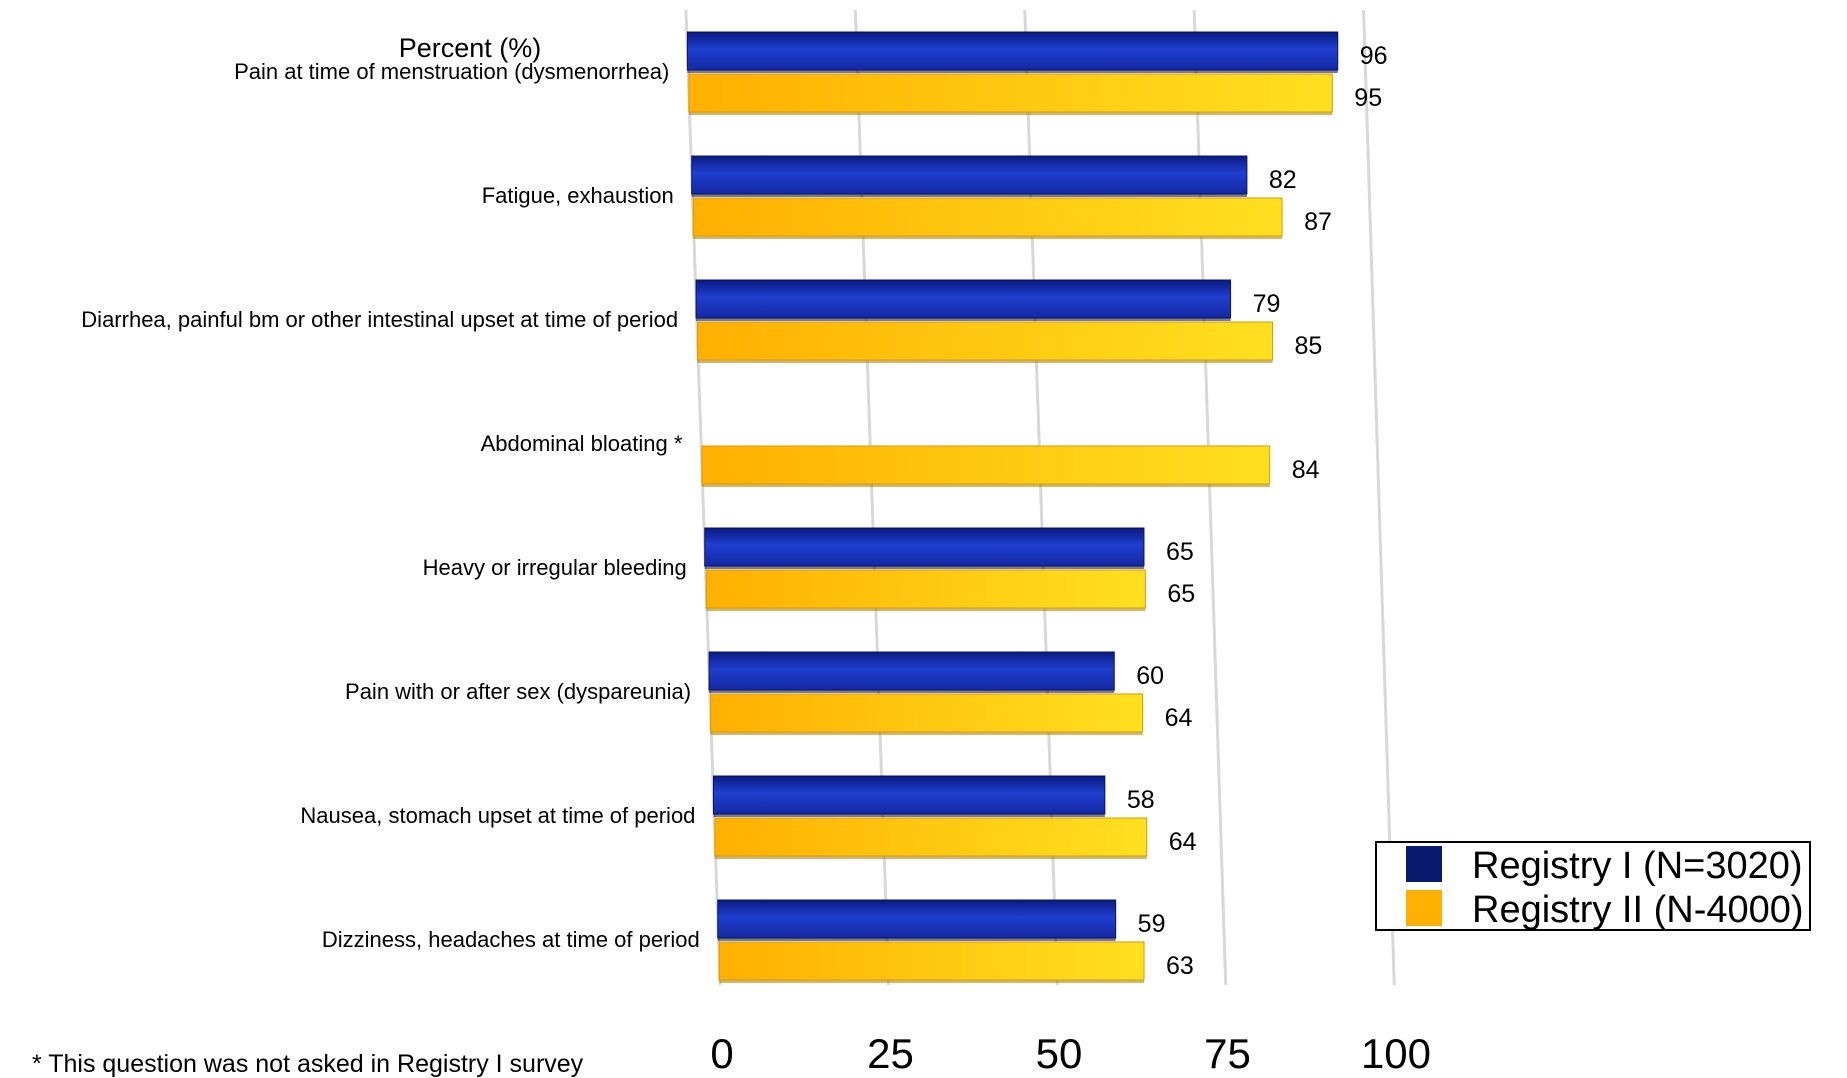 Image resolution: width=1847 pixels, height=1078 pixels. I want to click on category-label: Abdominal bloating *, so click(582, 443).